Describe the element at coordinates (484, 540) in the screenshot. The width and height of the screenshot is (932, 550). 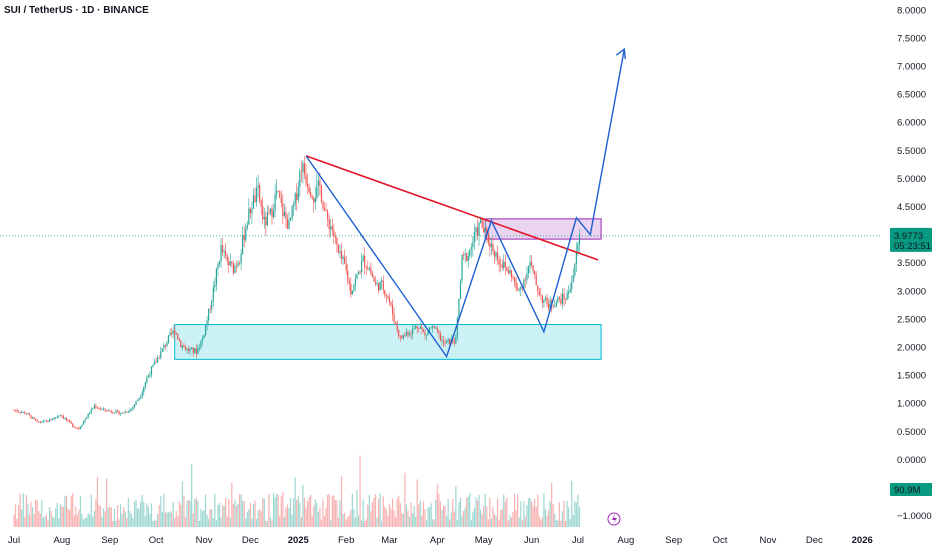
I see `time-tick-label: May` at that location.